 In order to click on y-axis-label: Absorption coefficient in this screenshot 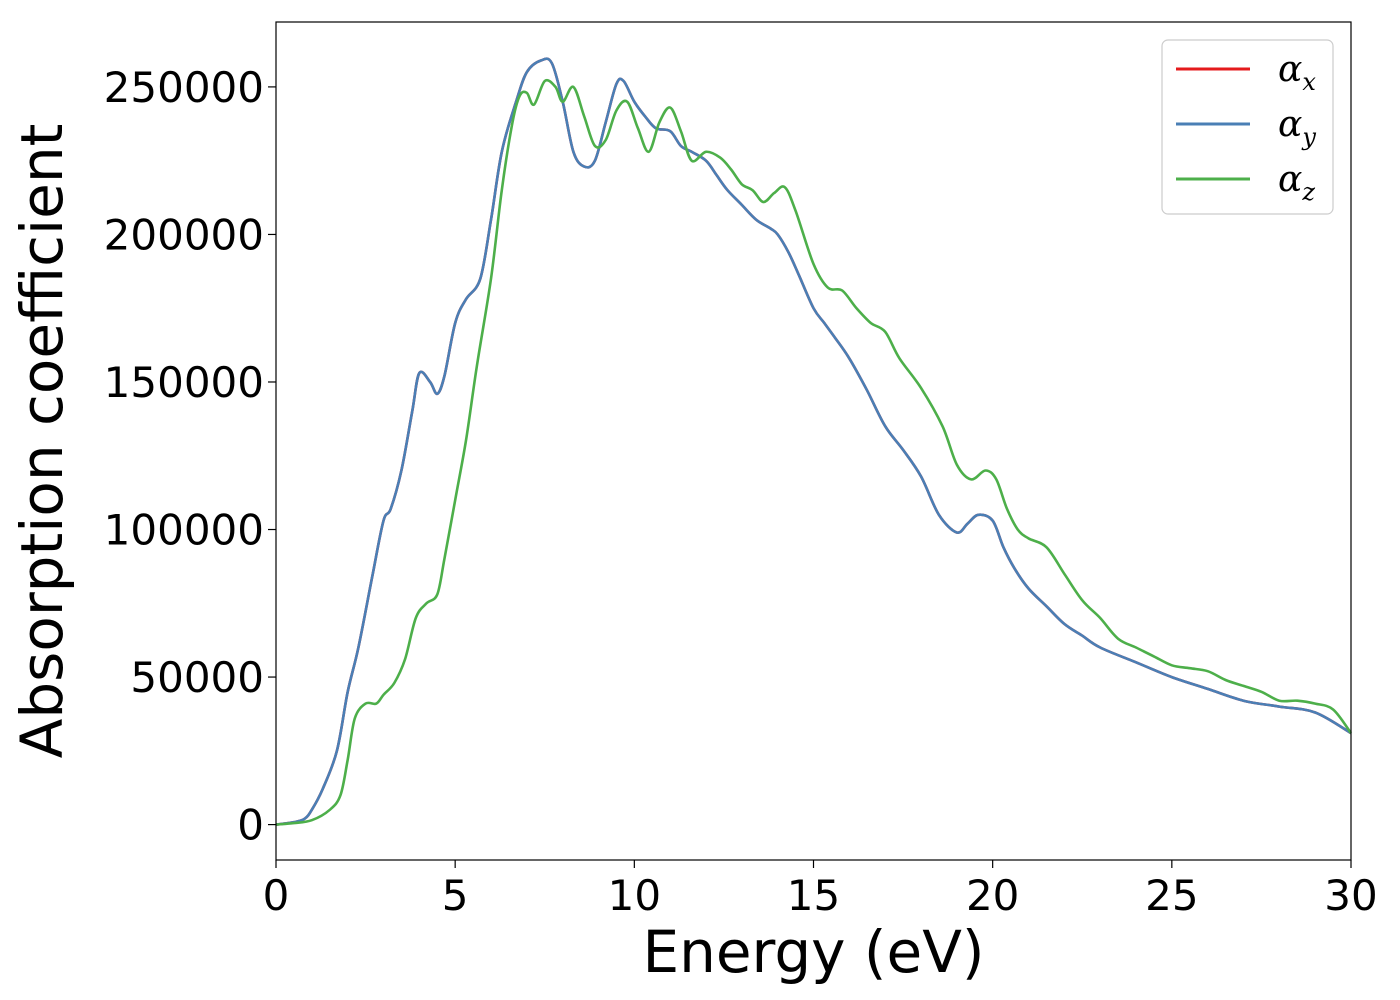, I will do `click(42, 441)`.